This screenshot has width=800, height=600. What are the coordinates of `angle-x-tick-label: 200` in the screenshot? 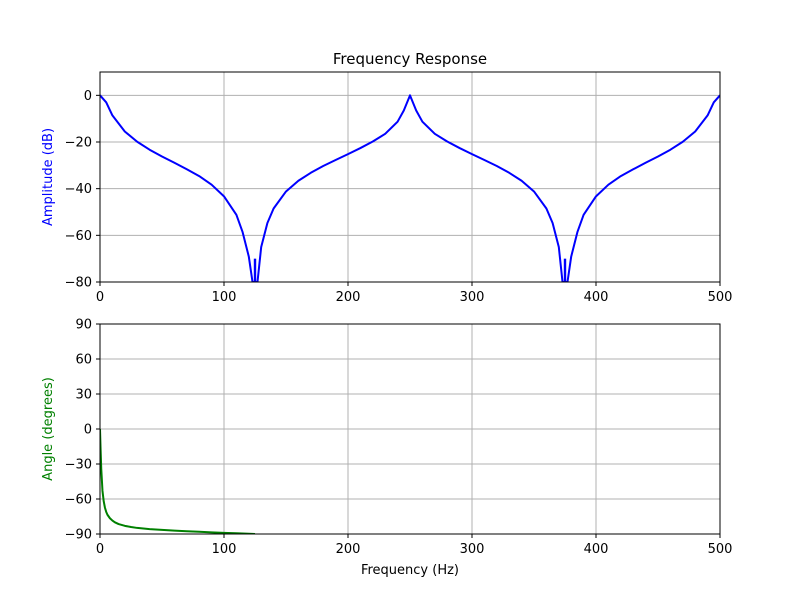 It's located at (348, 549).